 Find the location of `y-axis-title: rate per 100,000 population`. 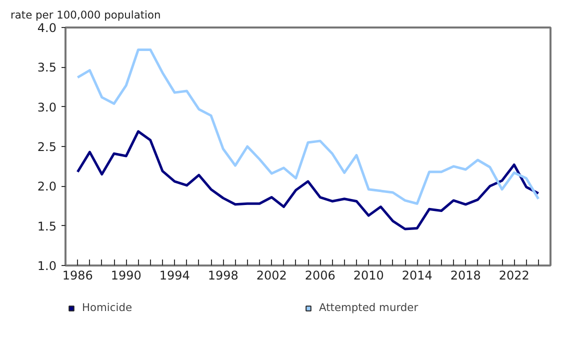

y-axis-title: rate per 100,000 population is located at coordinates (85, 15).